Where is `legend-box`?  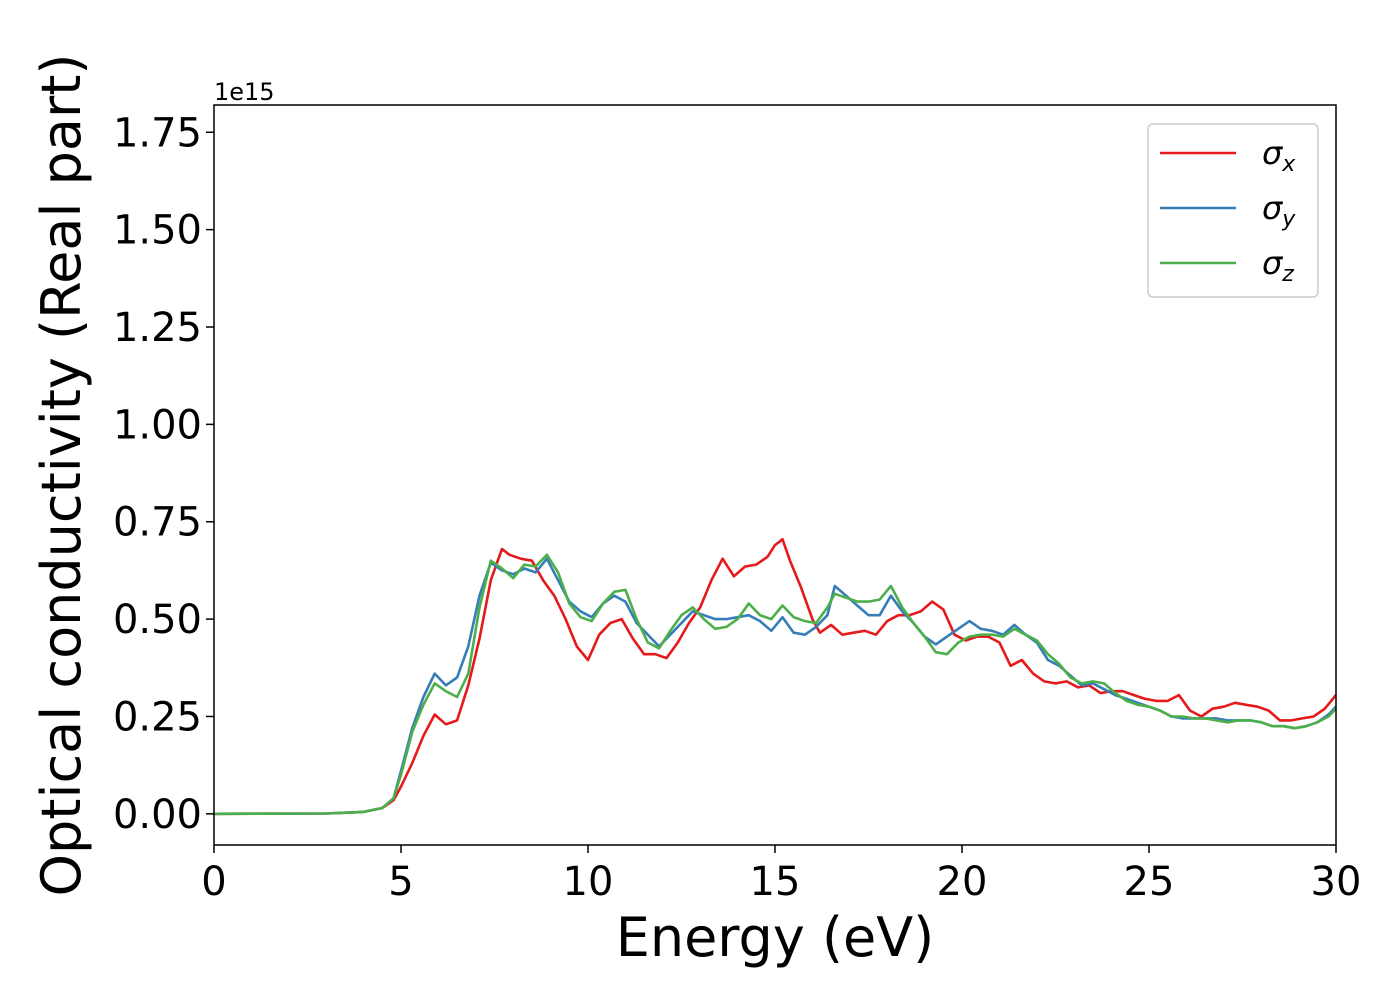 legend-box is located at coordinates (1233, 210).